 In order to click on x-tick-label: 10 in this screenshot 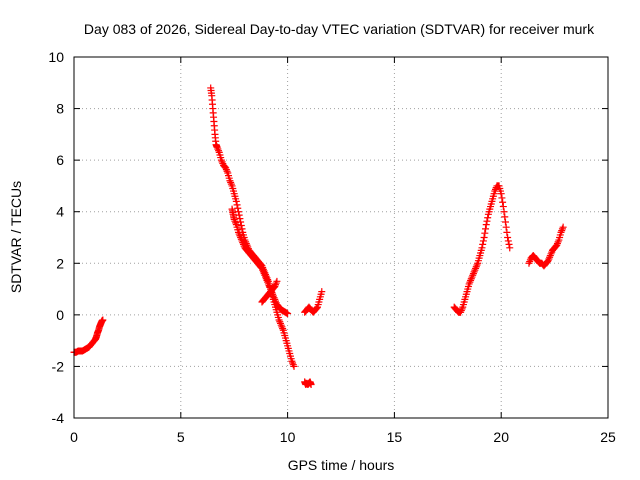, I will do `click(288, 437)`.